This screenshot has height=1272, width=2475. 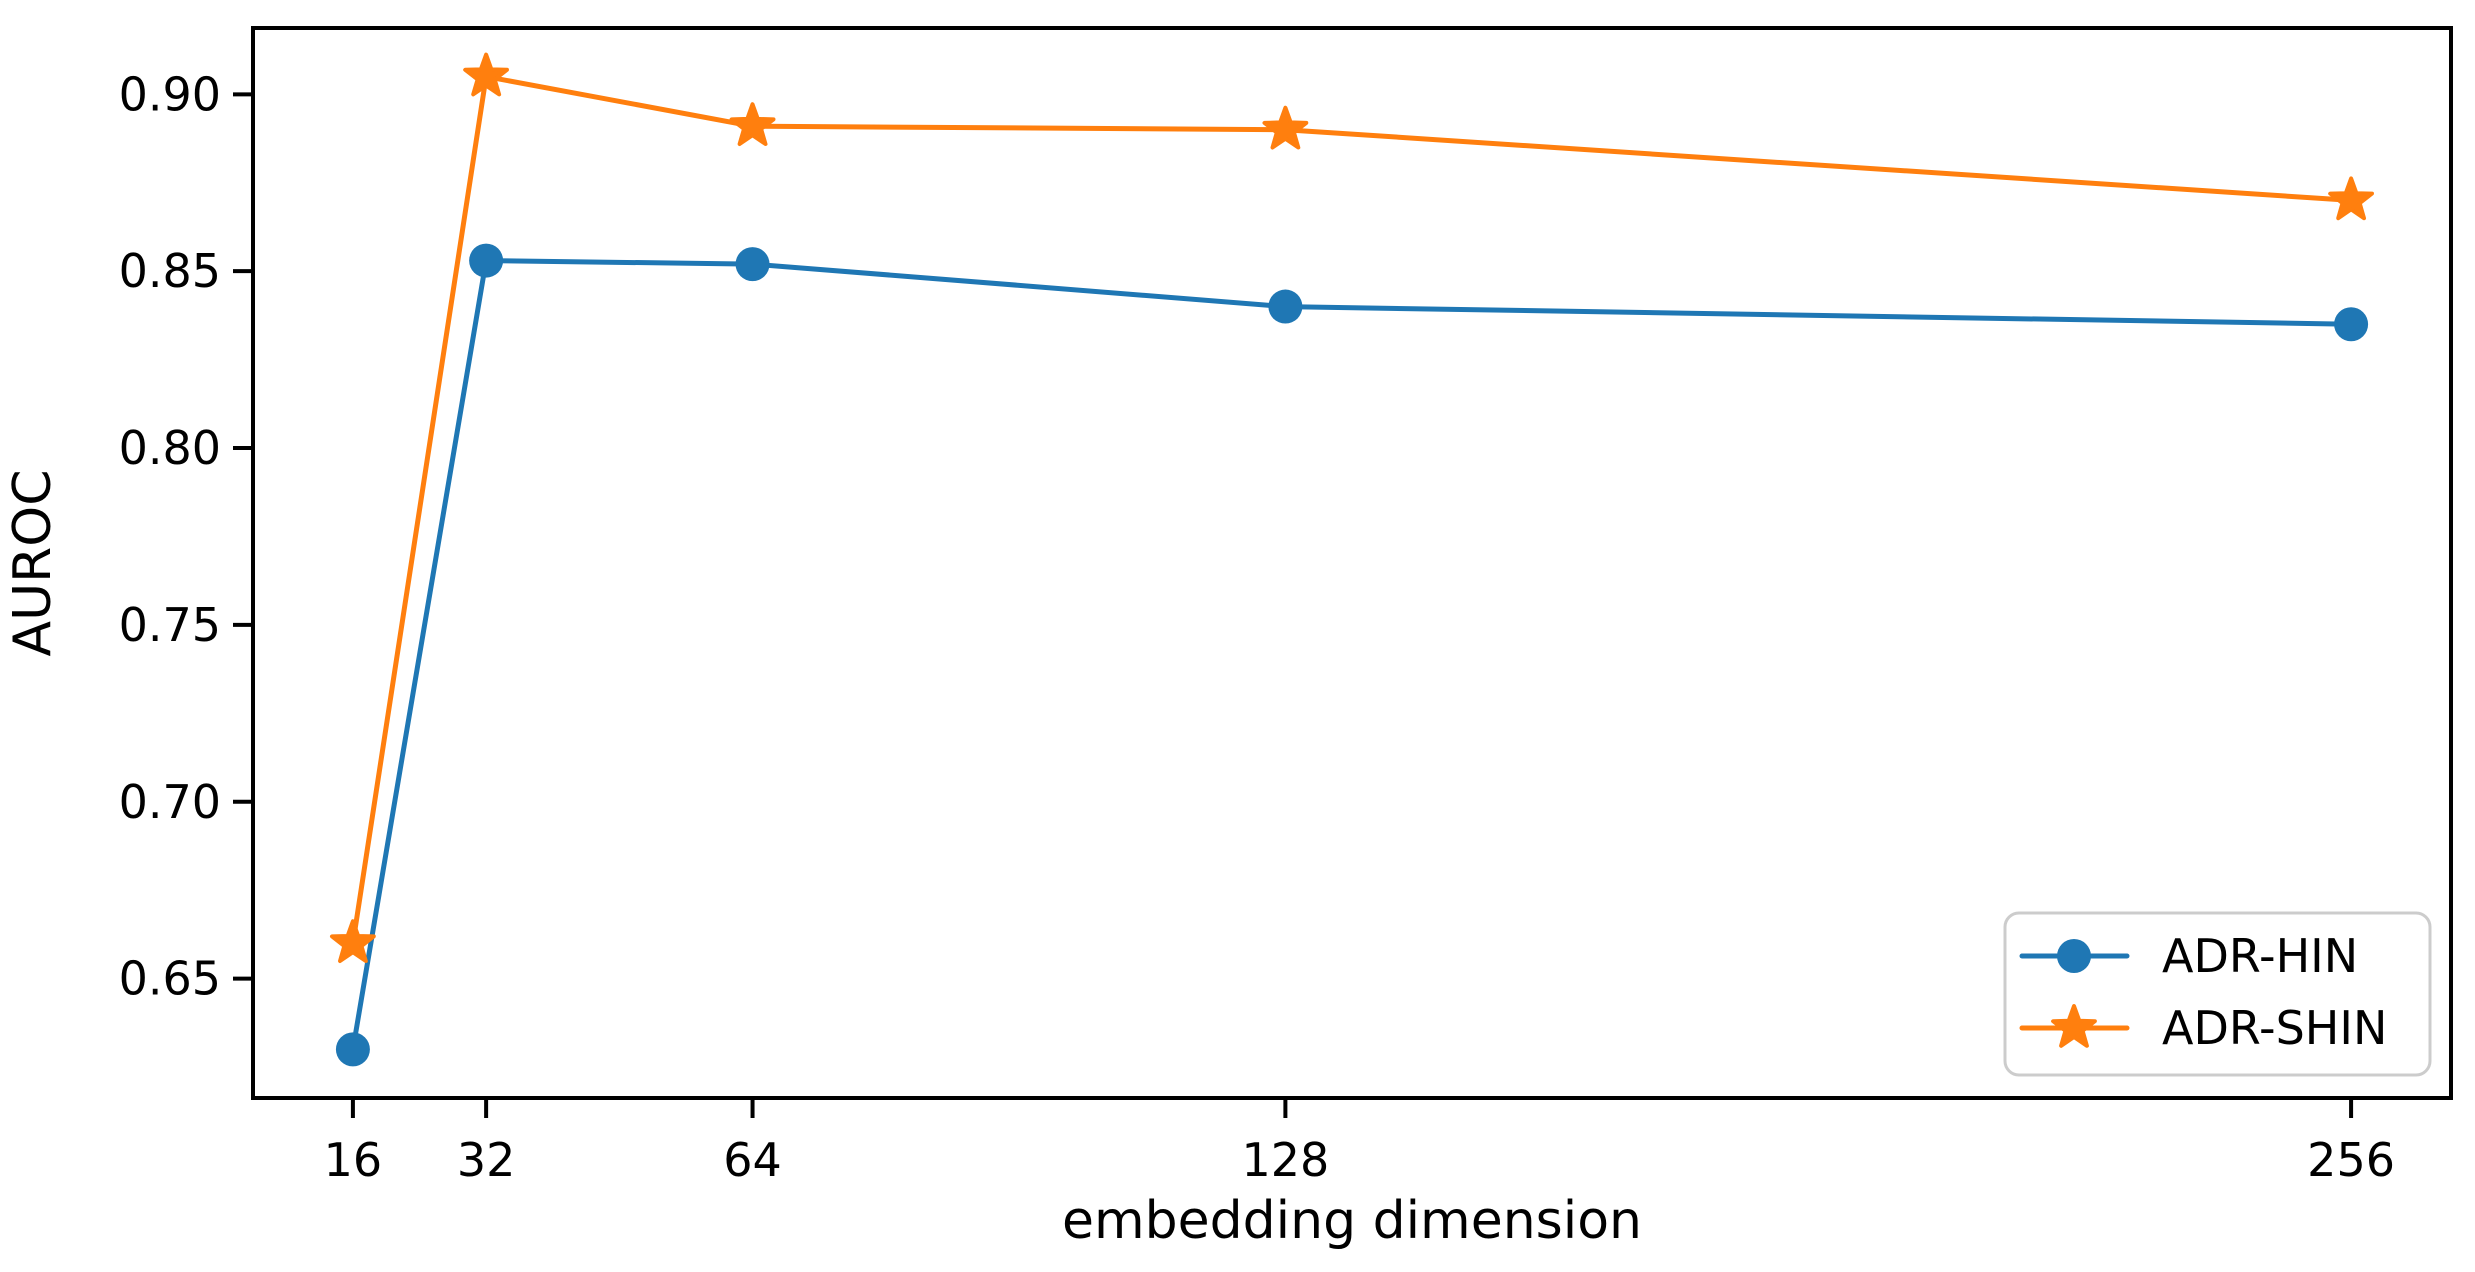 I want to click on x-tick-label: 128, so click(x=1285, y=1160).